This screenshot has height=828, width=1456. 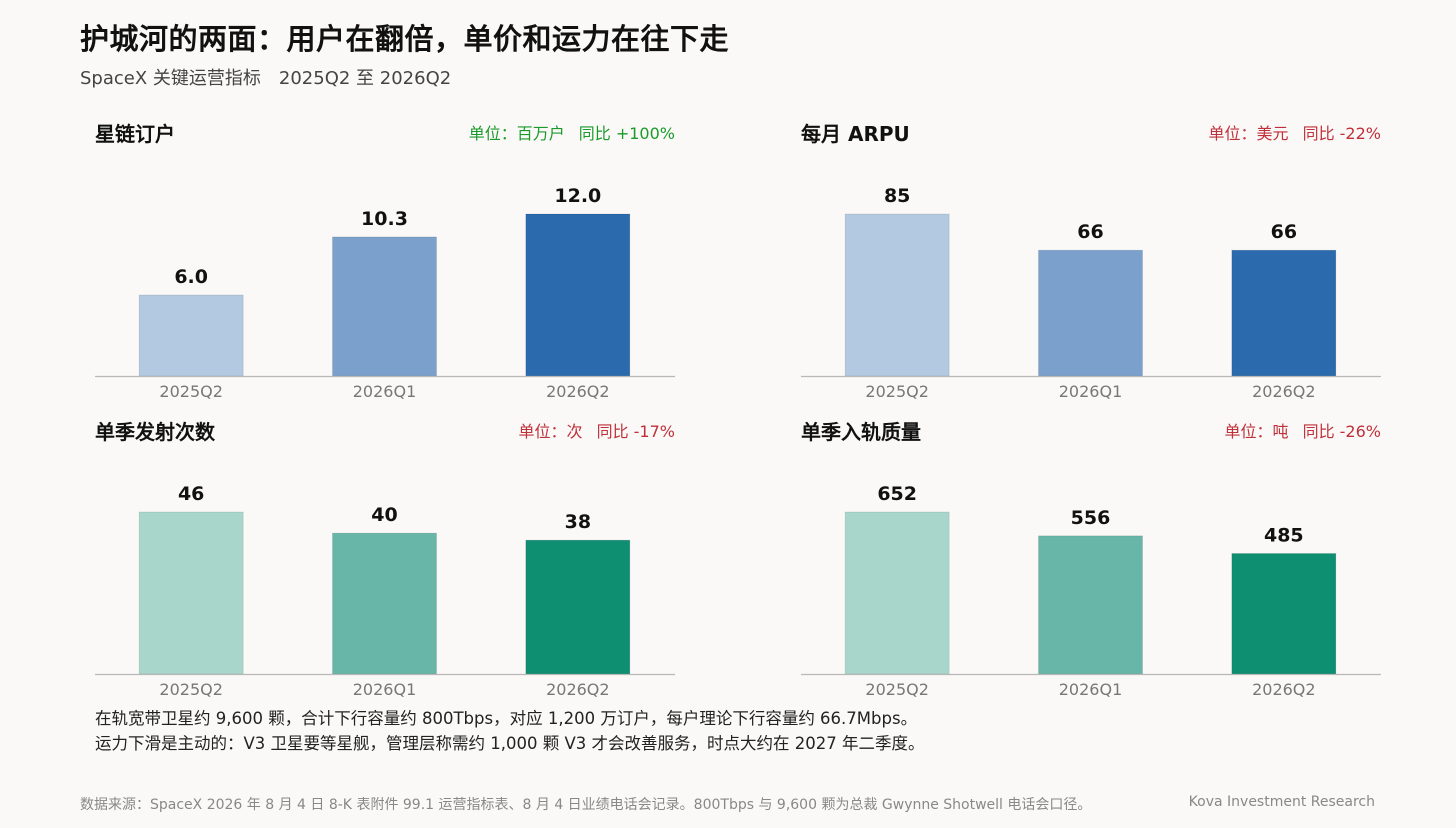 I want to click on bar-chart: 6.0 2025Q2 10.3 2026Q1 12.0 2026Q2, so click(x=385, y=293).